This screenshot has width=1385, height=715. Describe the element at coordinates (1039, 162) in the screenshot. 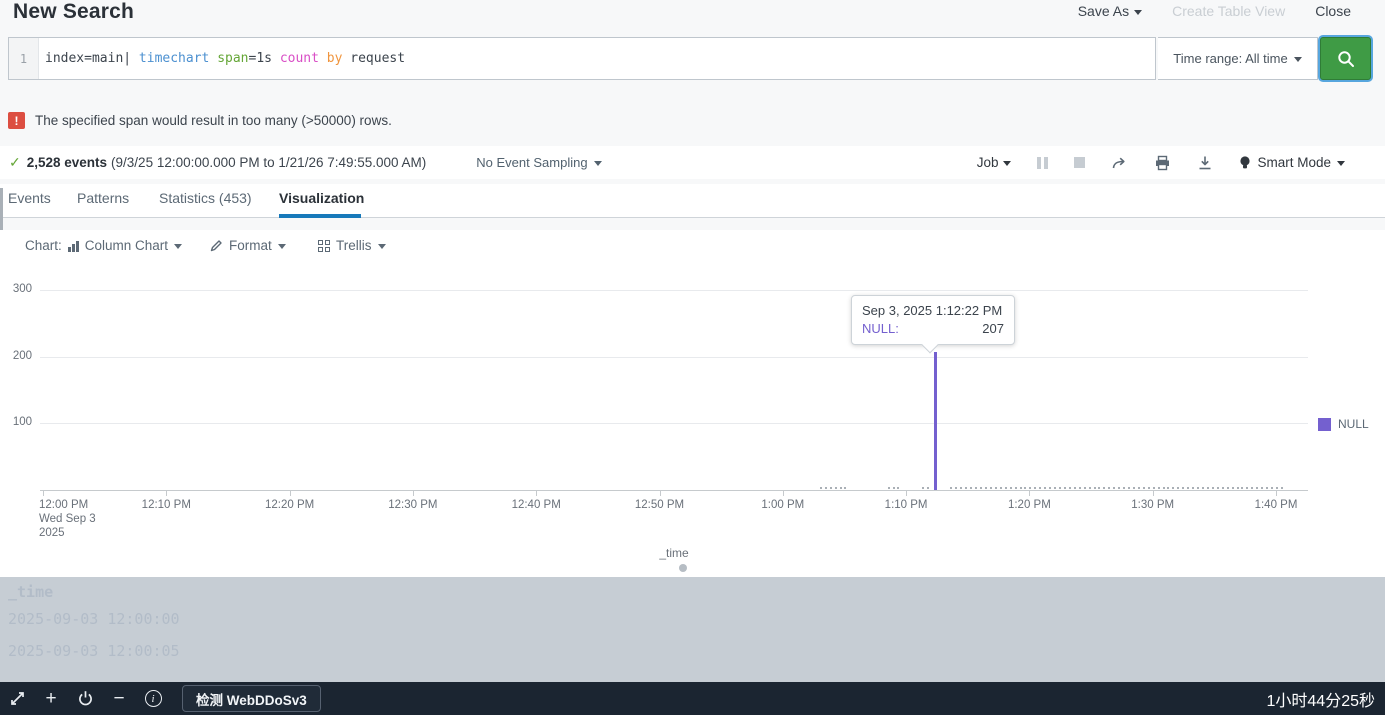

I see `pause-icon` at that location.